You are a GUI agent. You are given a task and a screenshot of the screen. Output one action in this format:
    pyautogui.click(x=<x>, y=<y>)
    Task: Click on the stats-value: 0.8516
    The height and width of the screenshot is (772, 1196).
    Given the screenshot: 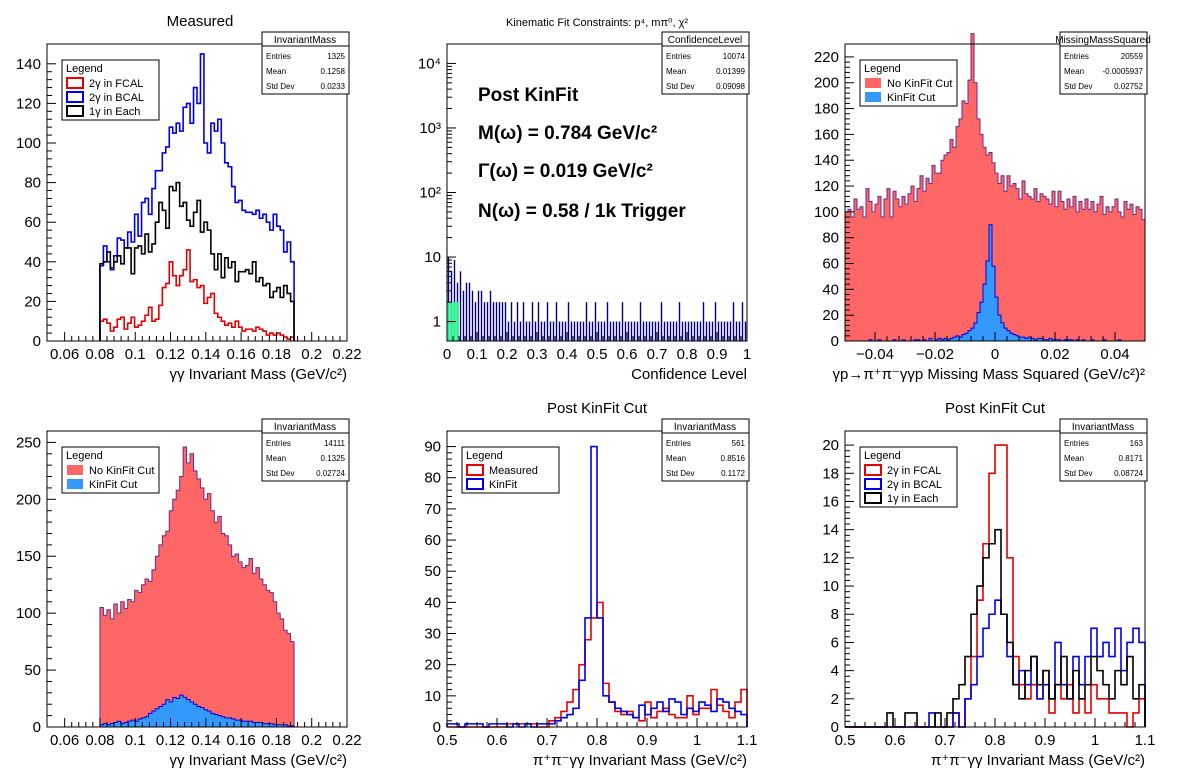 What is the action you would take?
    pyautogui.click(x=733, y=458)
    